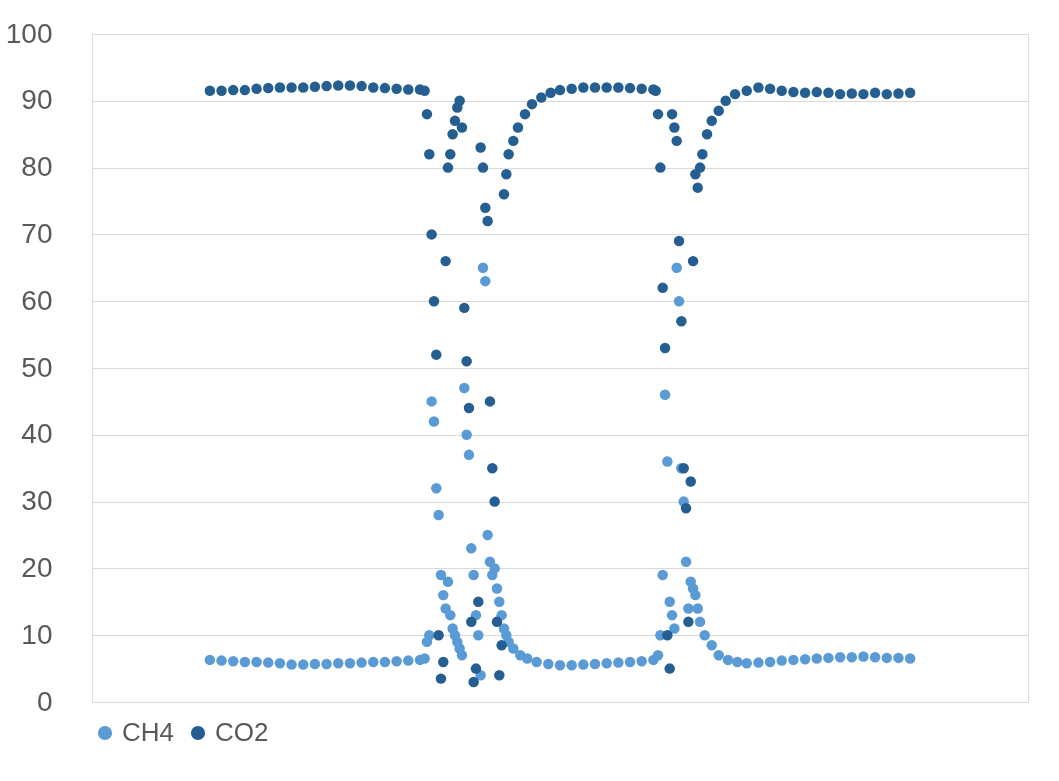 This screenshot has height=781, width=1059. Describe the element at coordinates (37, 434) in the screenshot. I see `y-tick-label: 40` at that location.